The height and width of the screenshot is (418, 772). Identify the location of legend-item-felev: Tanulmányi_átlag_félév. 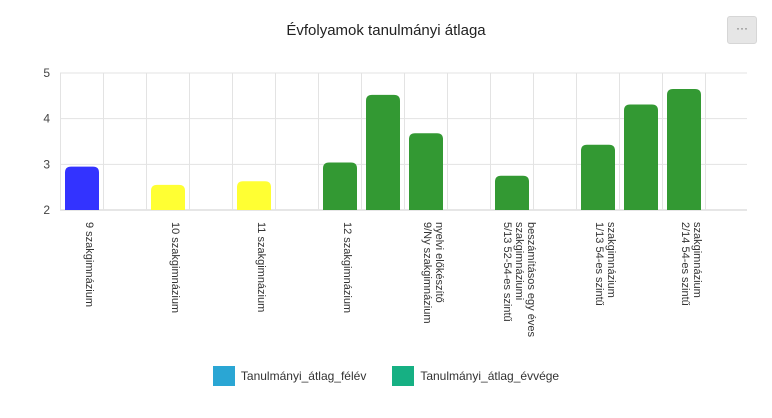
(289, 376).